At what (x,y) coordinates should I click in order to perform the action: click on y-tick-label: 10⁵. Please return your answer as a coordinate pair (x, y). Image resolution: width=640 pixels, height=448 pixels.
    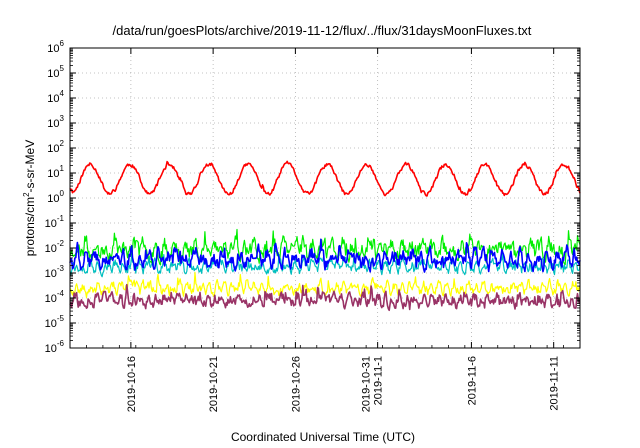
    Looking at the image, I should click on (55, 72).